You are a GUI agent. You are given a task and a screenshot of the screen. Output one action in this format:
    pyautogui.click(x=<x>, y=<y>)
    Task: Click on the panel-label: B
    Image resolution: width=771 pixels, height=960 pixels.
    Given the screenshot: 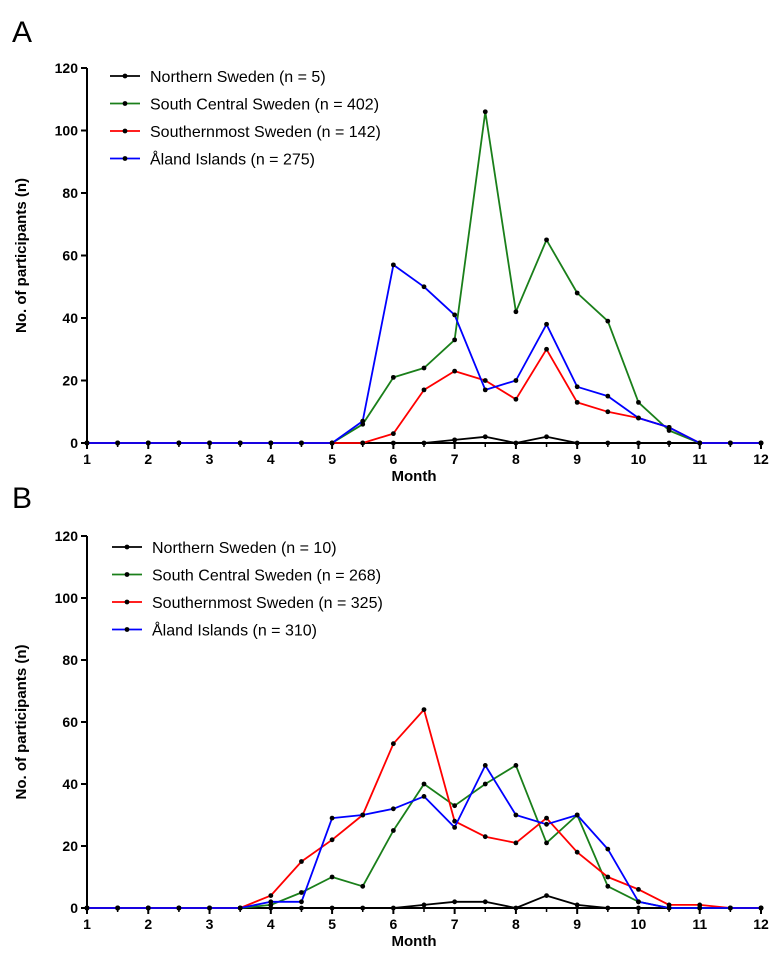 What is the action you would take?
    pyautogui.click(x=22, y=498)
    